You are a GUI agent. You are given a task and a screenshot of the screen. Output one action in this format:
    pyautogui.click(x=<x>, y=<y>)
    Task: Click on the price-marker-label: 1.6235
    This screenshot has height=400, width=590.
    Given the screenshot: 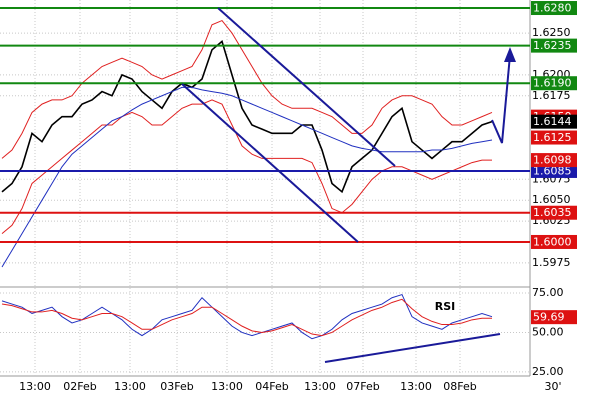 What is the action you would take?
    pyautogui.click(x=552, y=45)
    